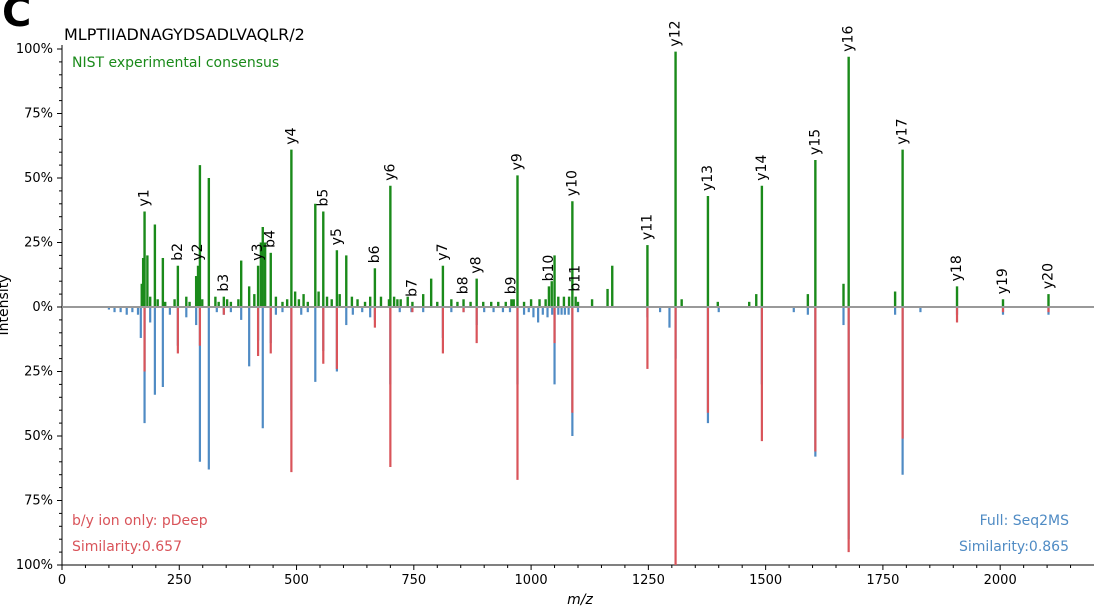 This screenshot has width=1094, height=608. What do you see at coordinates (849, 39) in the screenshot?
I see `ion-label-y16: y16` at bounding box center [849, 39].